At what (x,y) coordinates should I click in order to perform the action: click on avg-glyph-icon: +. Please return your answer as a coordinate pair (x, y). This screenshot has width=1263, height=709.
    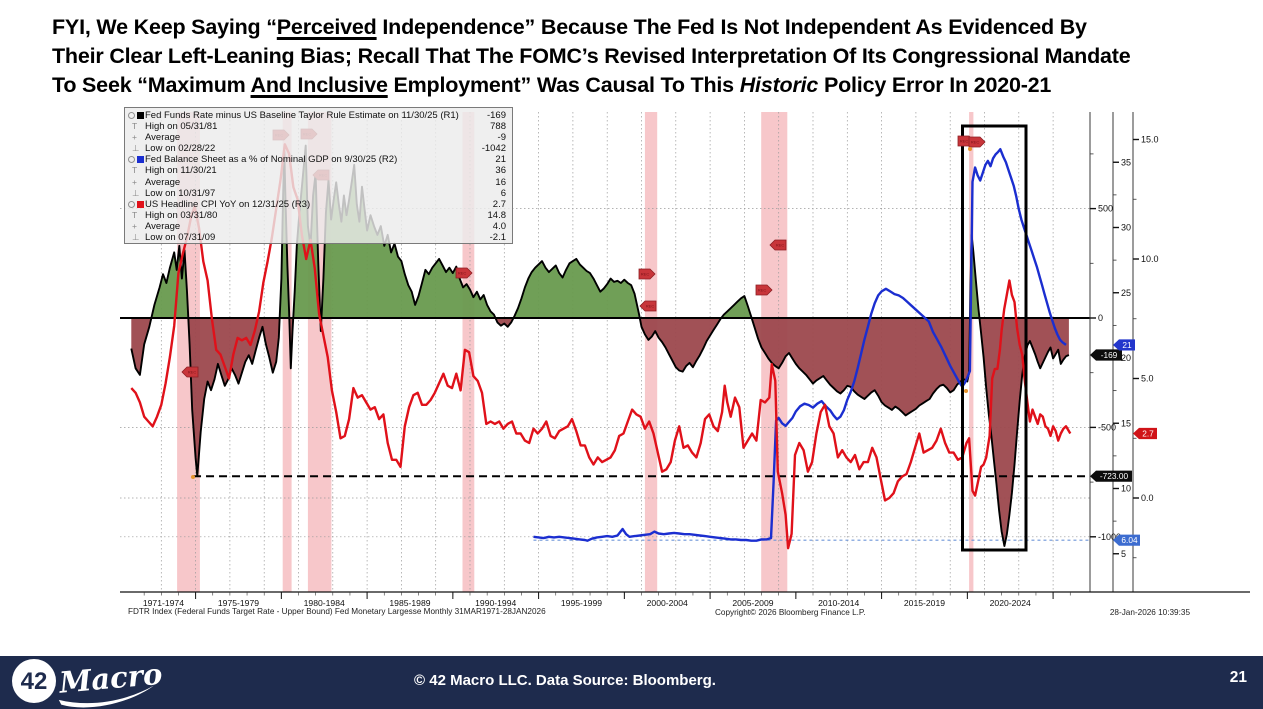
    Looking at the image, I should click on (134, 181).